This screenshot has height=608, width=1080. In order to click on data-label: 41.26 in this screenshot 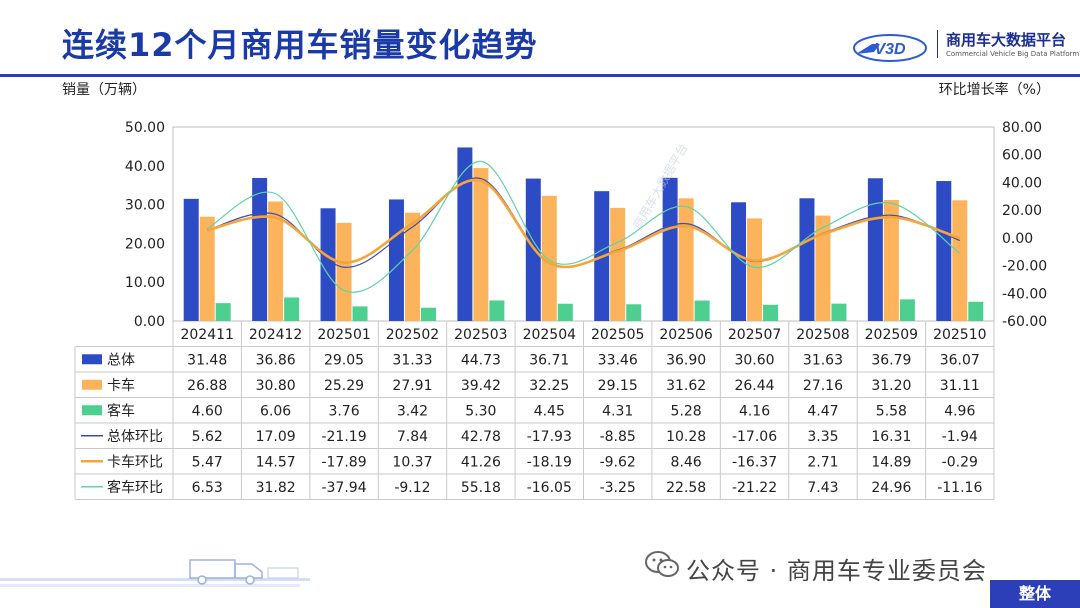, I will do `click(481, 462)`.